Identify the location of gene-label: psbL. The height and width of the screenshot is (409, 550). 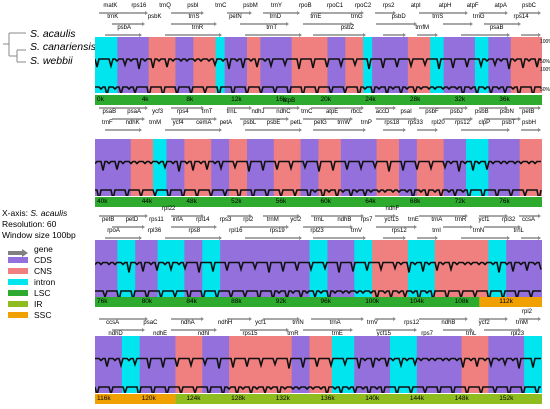
(250, 123).